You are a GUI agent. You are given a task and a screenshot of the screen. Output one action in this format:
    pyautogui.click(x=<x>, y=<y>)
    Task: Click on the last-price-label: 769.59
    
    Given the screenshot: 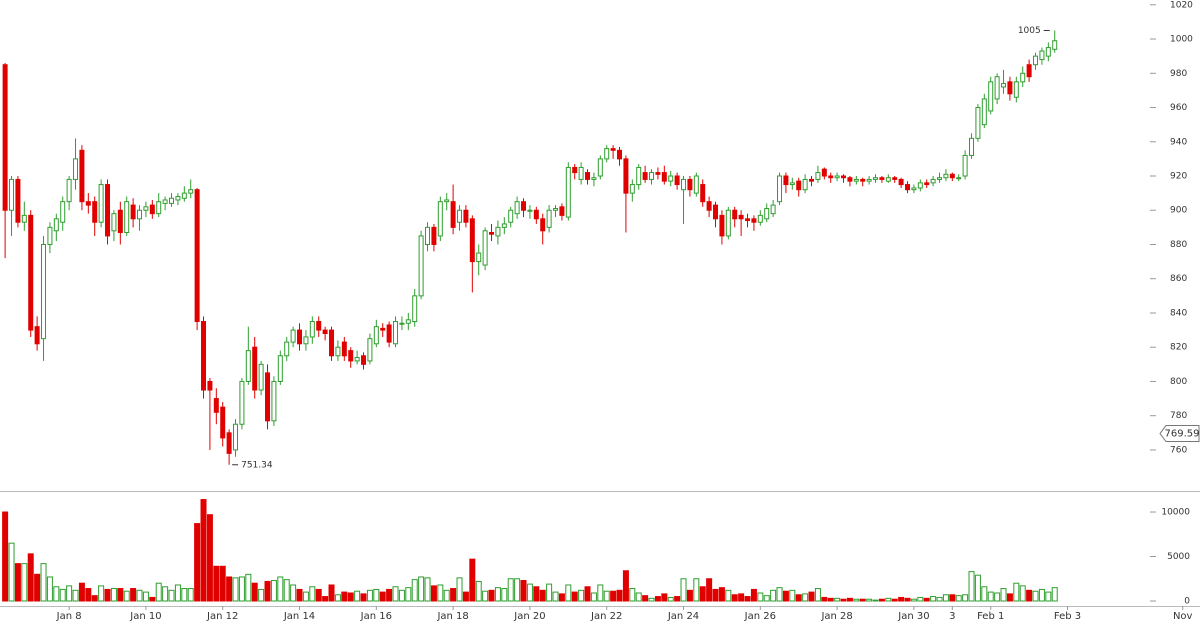 What is the action you would take?
    pyautogui.click(x=1182, y=434)
    